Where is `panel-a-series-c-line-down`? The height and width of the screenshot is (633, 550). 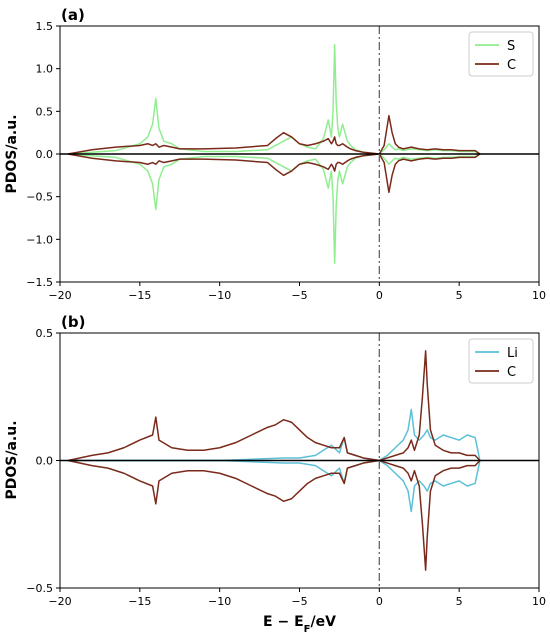 panel-a-series-c-line-down is located at coordinates (274, 173).